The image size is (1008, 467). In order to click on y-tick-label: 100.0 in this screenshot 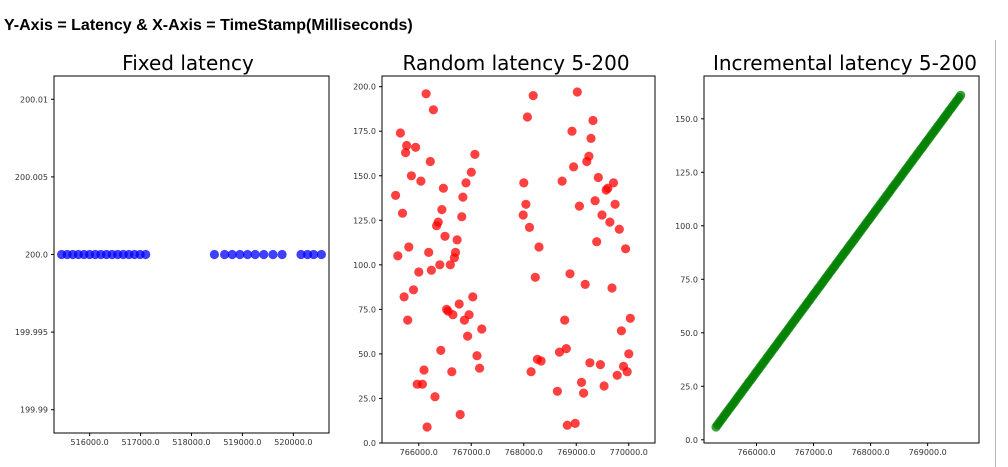, I will do `click(364, 265)`.